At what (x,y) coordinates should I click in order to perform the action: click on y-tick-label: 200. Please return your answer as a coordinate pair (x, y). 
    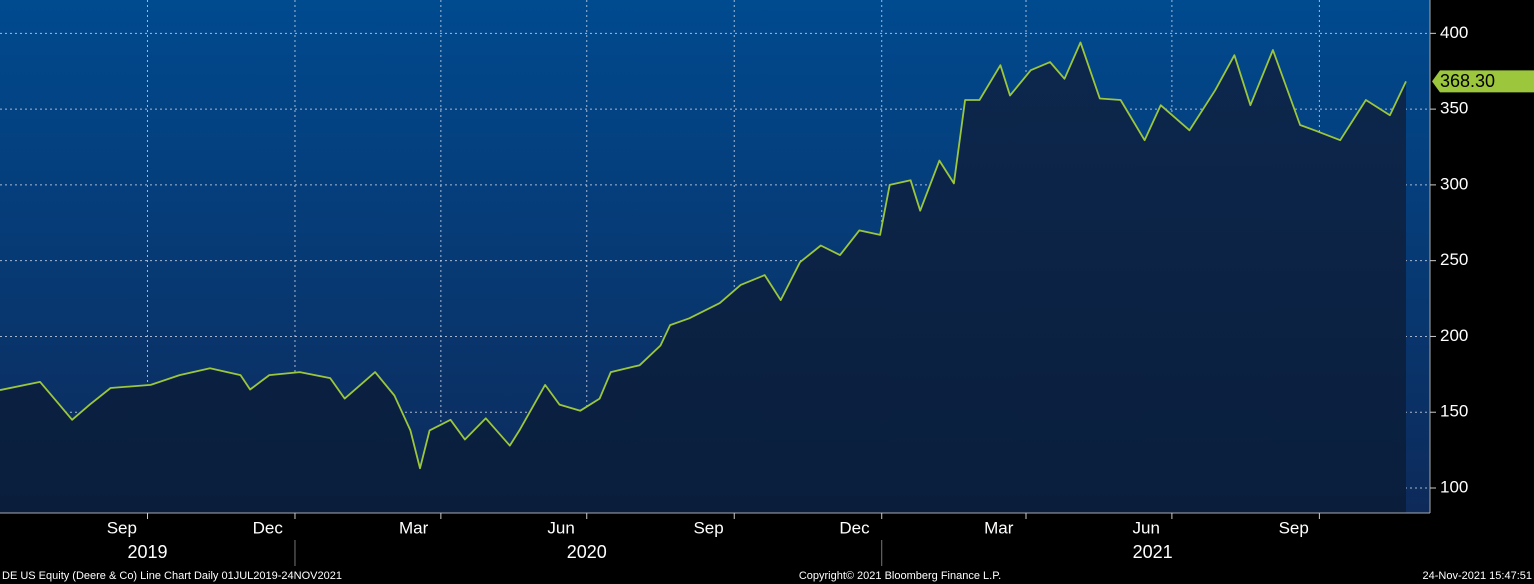
    Looking at the image, I should click on (1454, 335).